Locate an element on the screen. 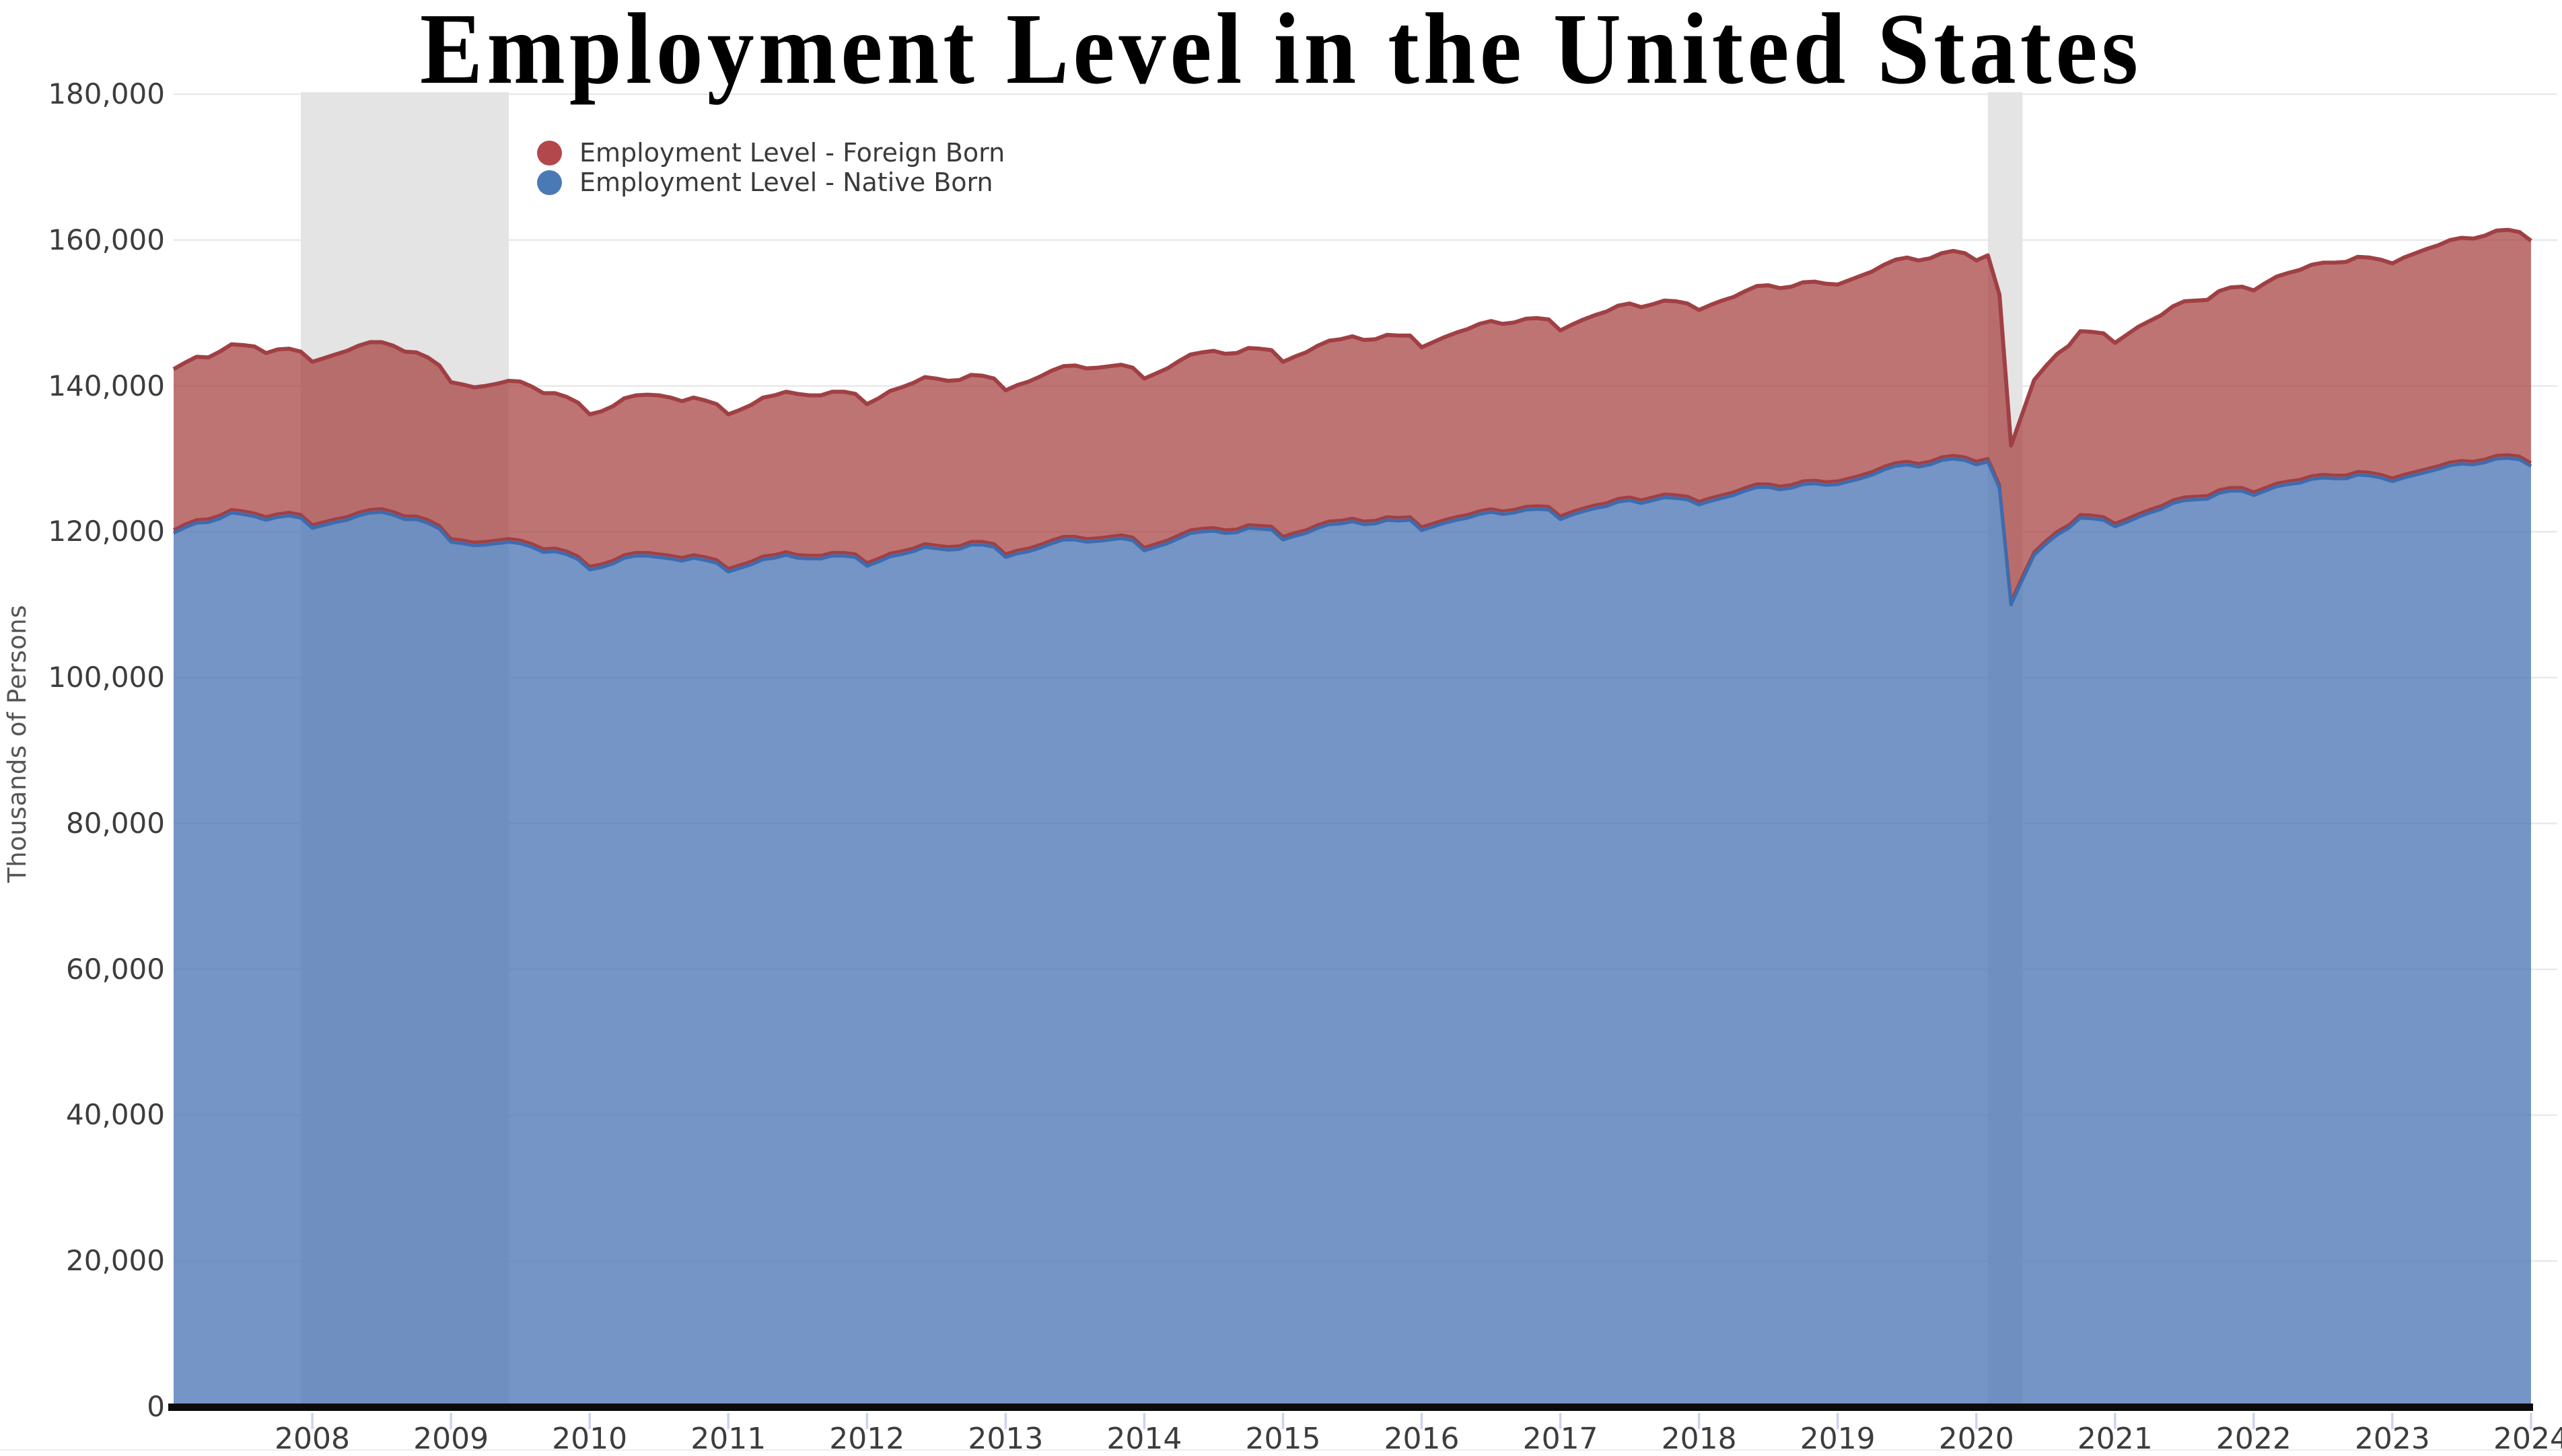 The height and width of the screenshot is (1456, 2562). x-axis-line is located at coordinates (1350, 1407).